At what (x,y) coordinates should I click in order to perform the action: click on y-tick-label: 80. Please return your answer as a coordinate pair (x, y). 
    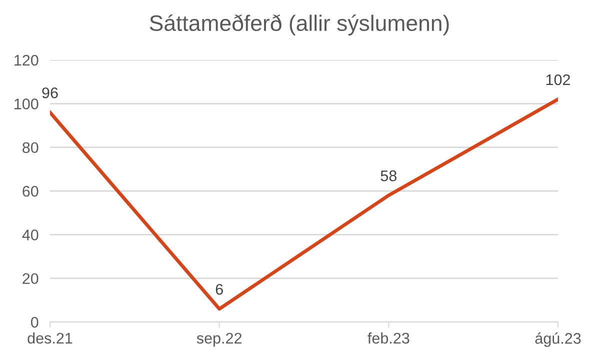
    Looking at the image, I should click on (30, 148).